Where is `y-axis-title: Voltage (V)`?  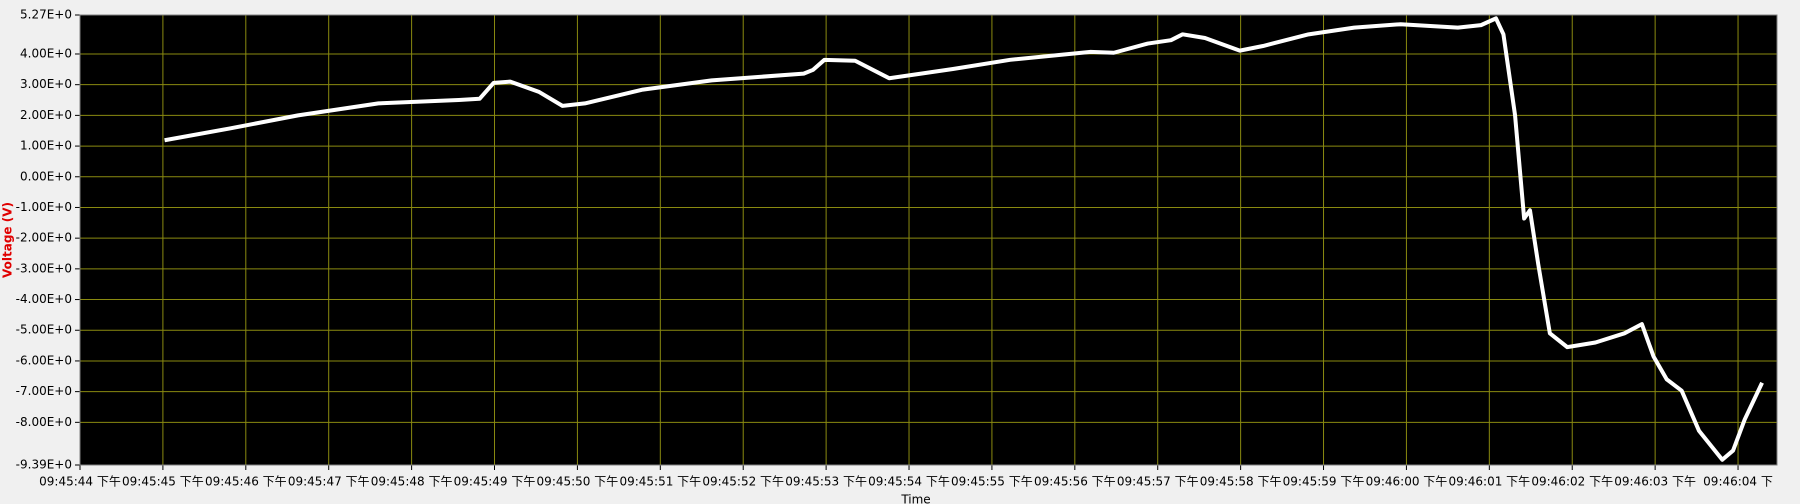 y-axis-title: Voltage (V) is located at coordinates (8, 240).